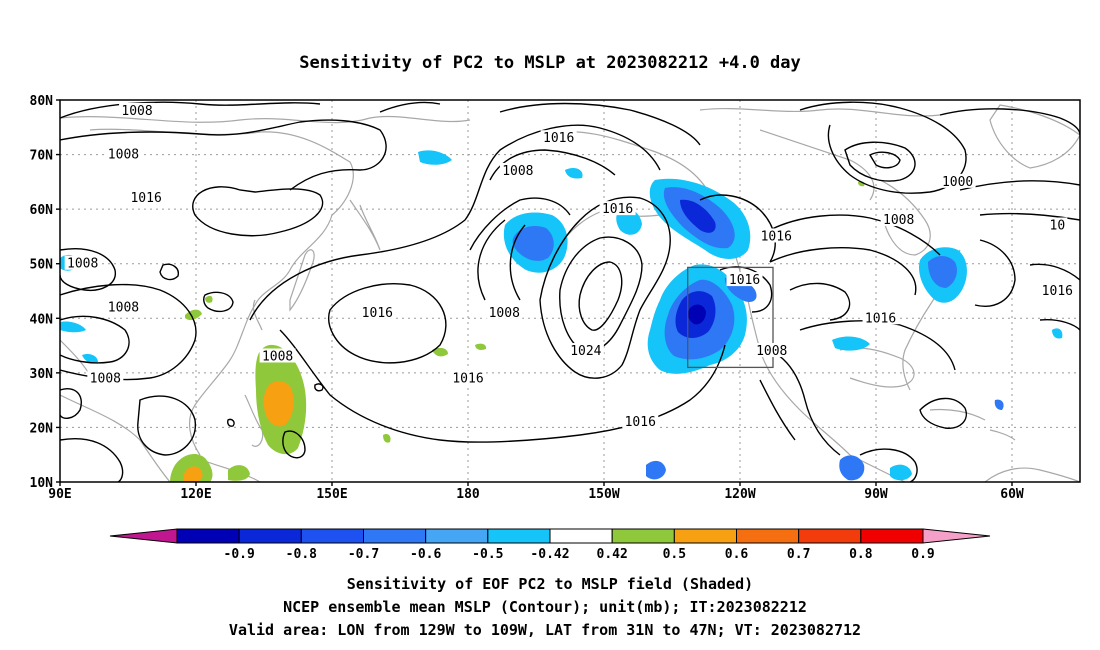 The image size is (1100, 650). Describe the element at coordinates (363, 554) in the screenshot. I see `colorbar-tick-label: -0.7` at that location.